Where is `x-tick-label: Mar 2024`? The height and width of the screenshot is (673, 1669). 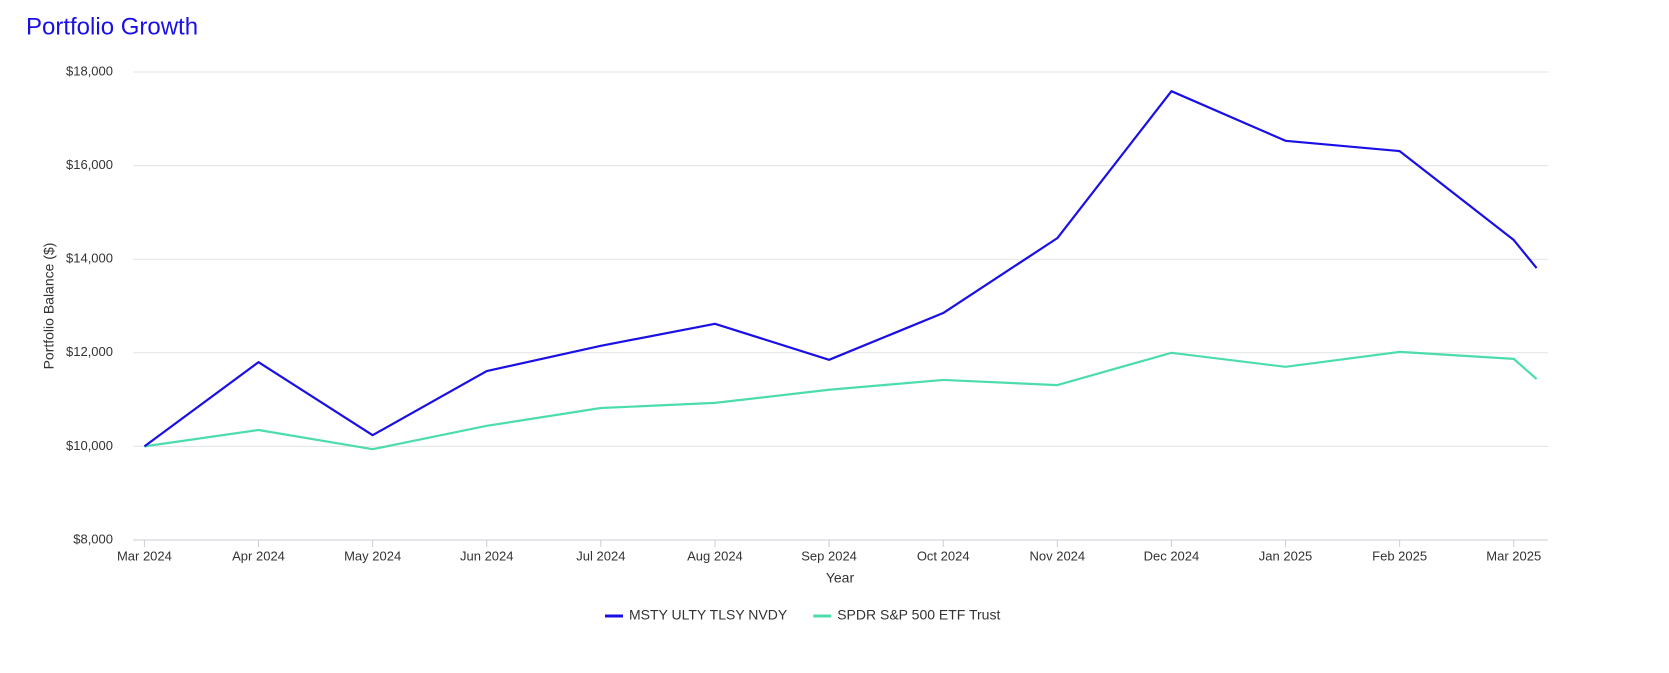
x-tick-label: Mar 2024 is located at coordinates (144, 555).